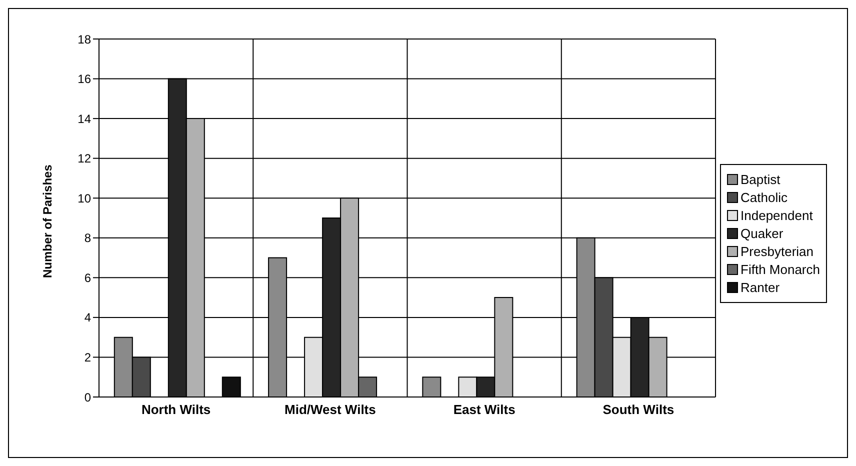 This screenshot has height=466, width=856. What do you see at coordinates (176, 410) in the screenshot?
I see `x-tick-label: North Wilts` at bounding box center [176, 410].